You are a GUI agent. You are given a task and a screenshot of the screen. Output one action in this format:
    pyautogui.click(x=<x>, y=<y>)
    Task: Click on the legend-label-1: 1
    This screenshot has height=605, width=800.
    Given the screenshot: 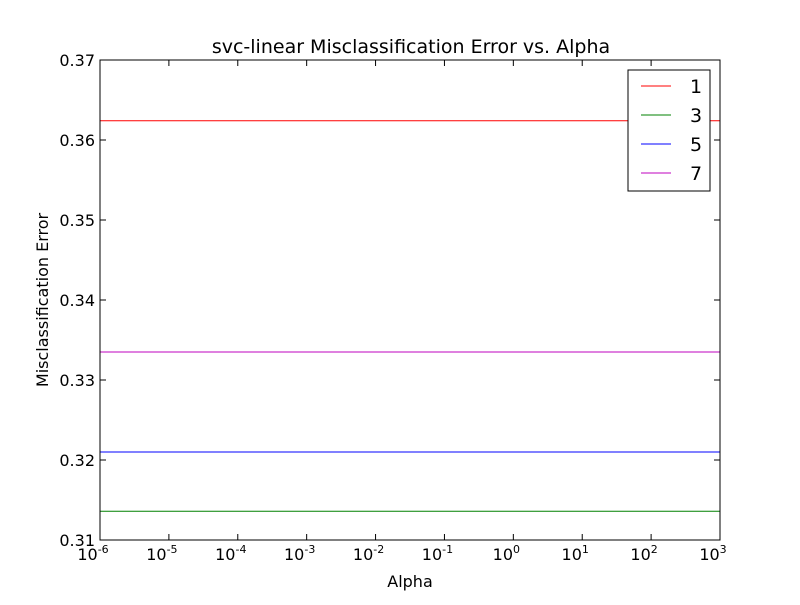 What is the action you would take?
    pyautogui.click(x=696, y=87)
    